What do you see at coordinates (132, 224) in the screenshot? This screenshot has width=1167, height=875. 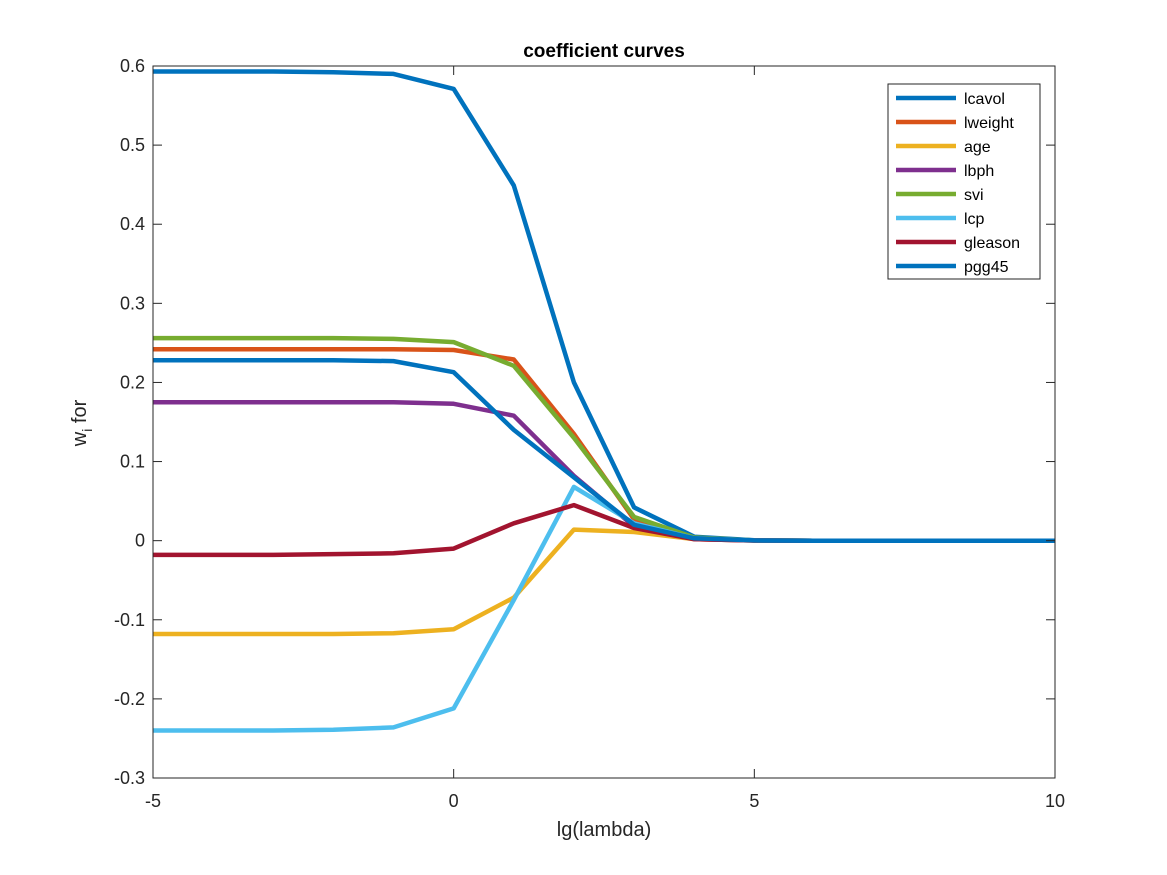 I see `y-tick-label: 0.4` at bounding box center [132, 224].